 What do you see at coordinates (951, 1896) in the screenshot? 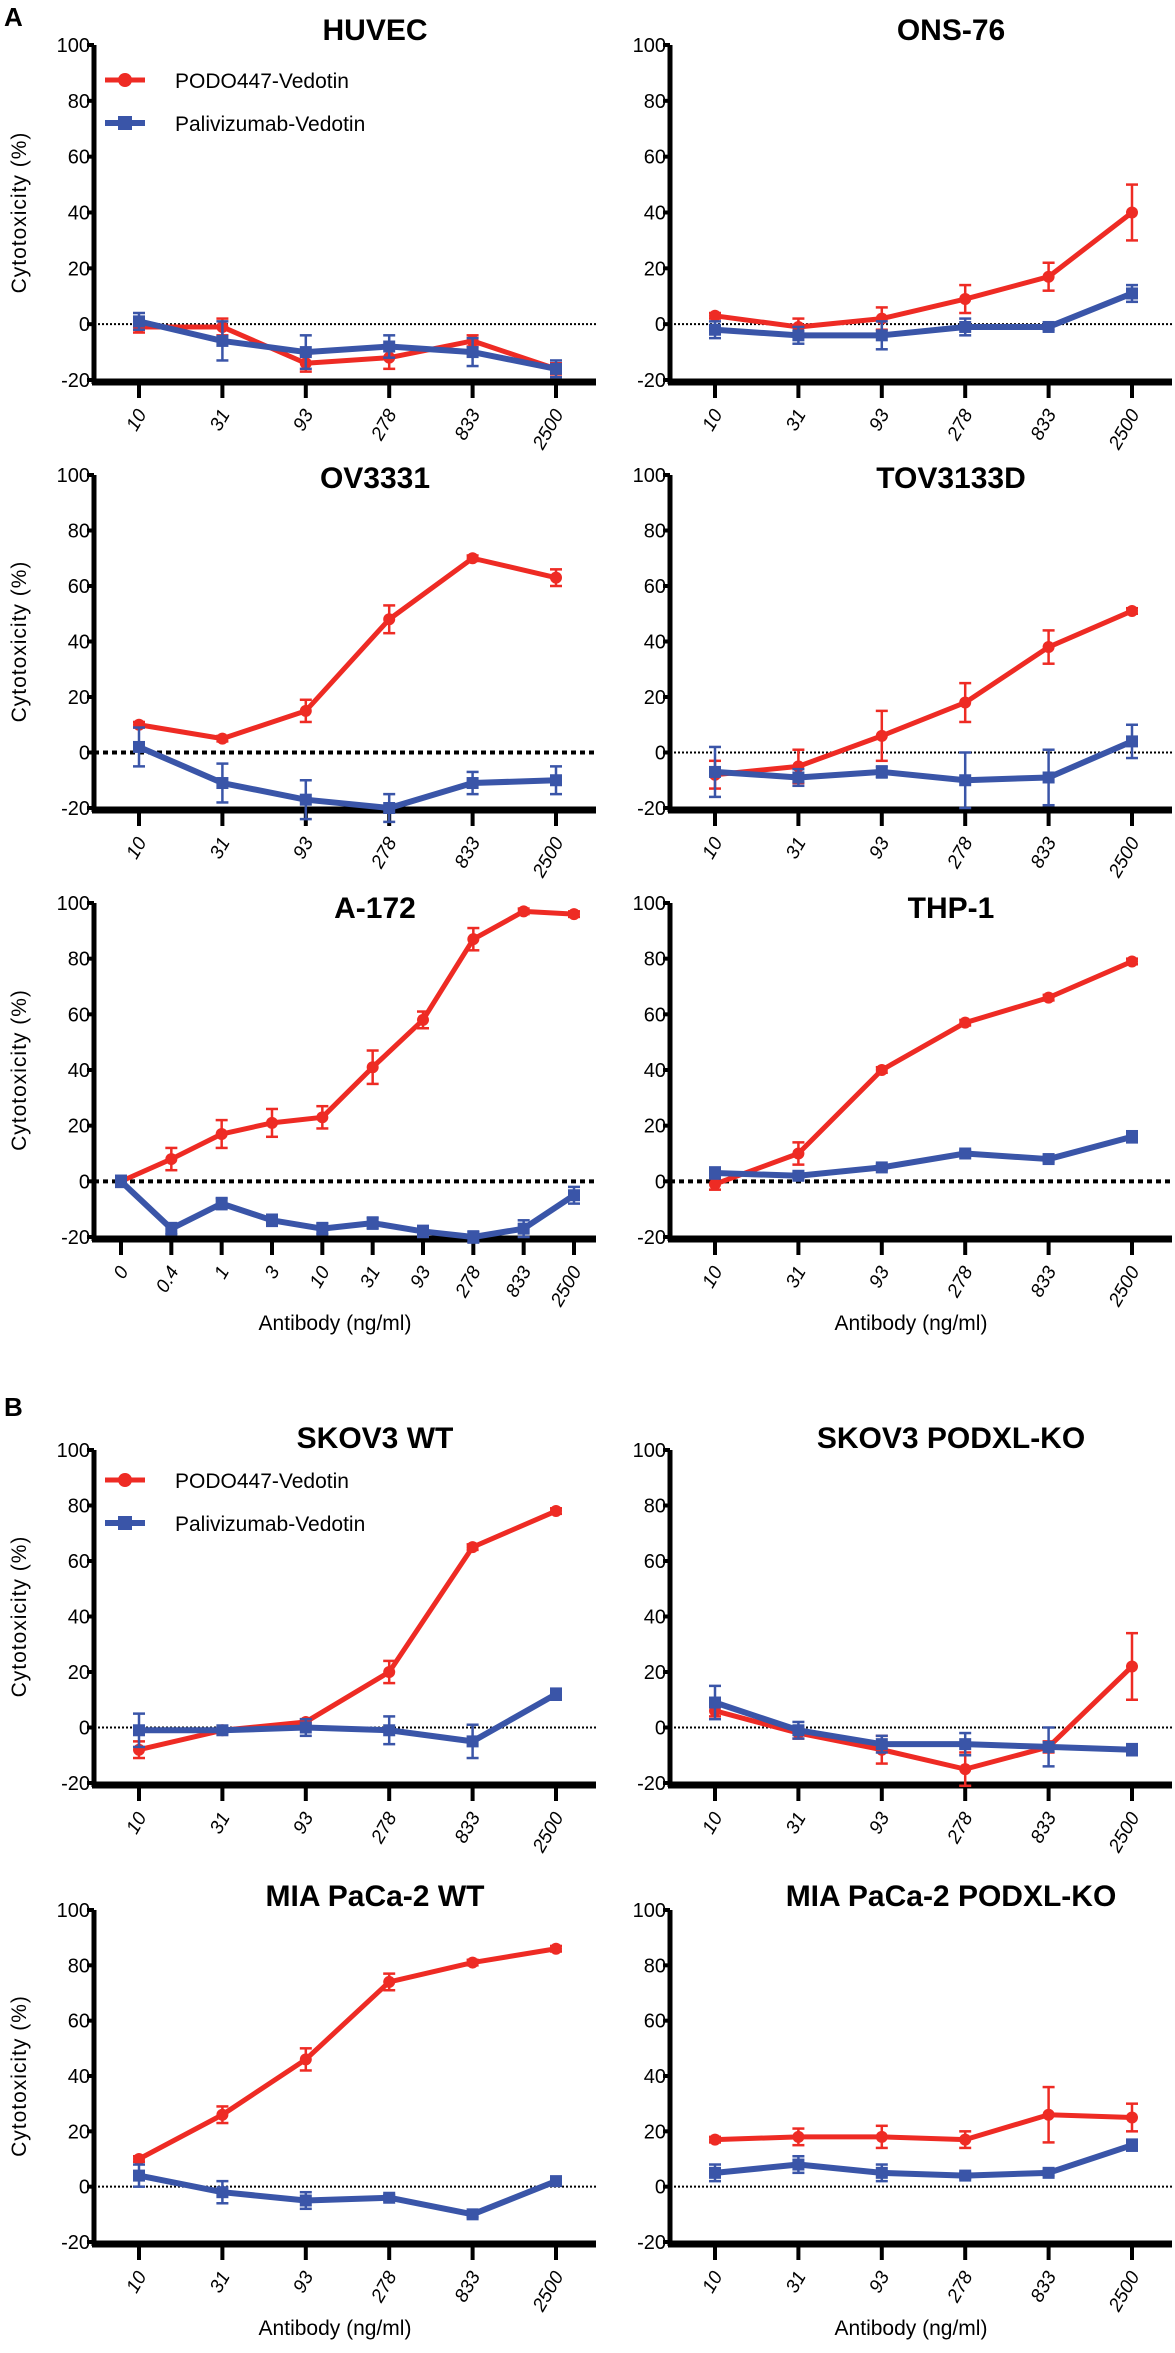
I see `chart-title: MIA PaCa-2 PODXL-KO` at bounding box center [951, 1896].